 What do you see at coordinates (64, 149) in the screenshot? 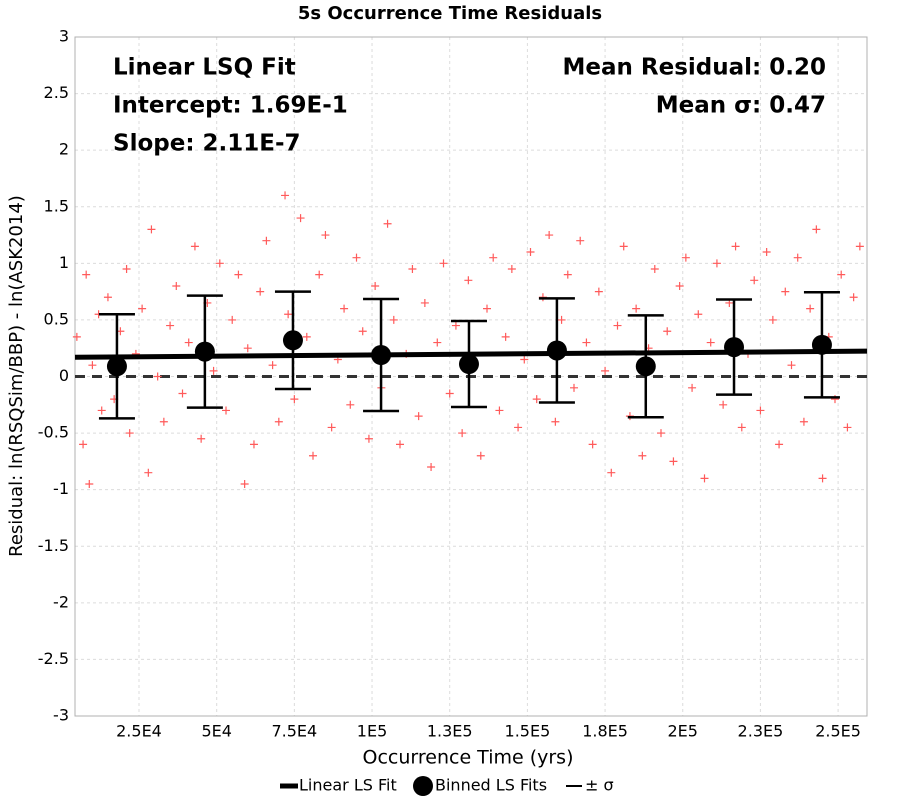
I see `y-tick-label: 2` at bounding box center [64, 149].